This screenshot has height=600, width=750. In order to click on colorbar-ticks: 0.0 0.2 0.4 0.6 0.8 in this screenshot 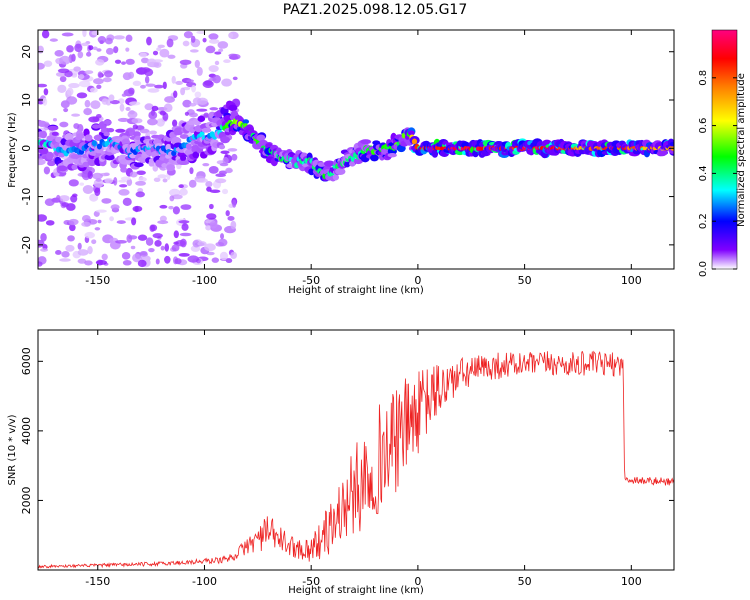, I will do `click(717, 173)`.